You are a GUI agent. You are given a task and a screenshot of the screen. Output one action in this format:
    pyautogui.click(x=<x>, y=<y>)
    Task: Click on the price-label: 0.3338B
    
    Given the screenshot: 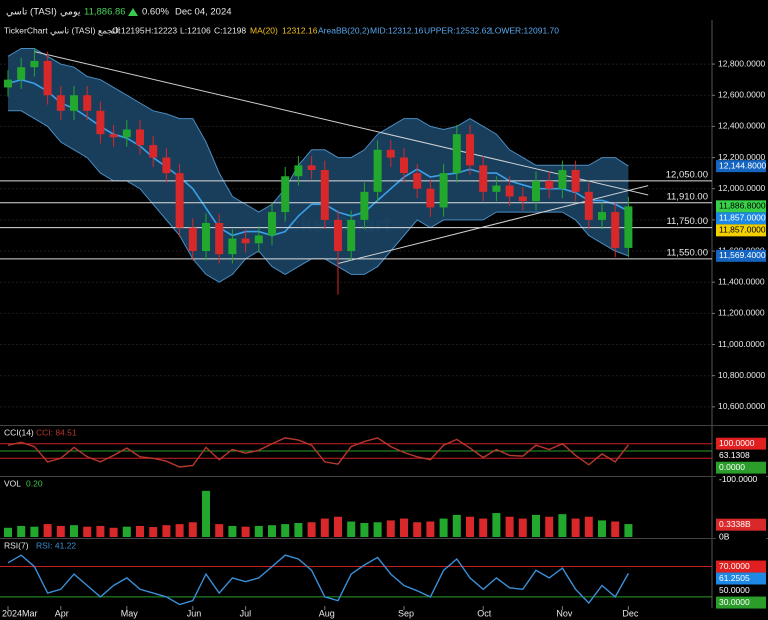 What is the action you would take?
    pyautogui.click(x=735, y=524)
    